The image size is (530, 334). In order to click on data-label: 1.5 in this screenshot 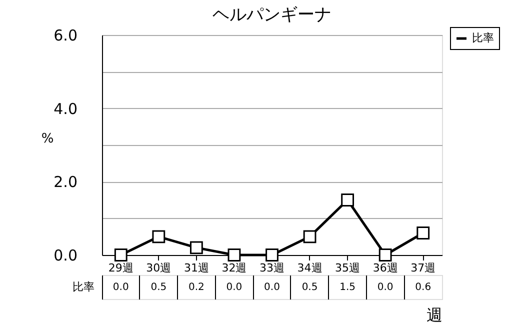, I will do `click(348, 287)`.